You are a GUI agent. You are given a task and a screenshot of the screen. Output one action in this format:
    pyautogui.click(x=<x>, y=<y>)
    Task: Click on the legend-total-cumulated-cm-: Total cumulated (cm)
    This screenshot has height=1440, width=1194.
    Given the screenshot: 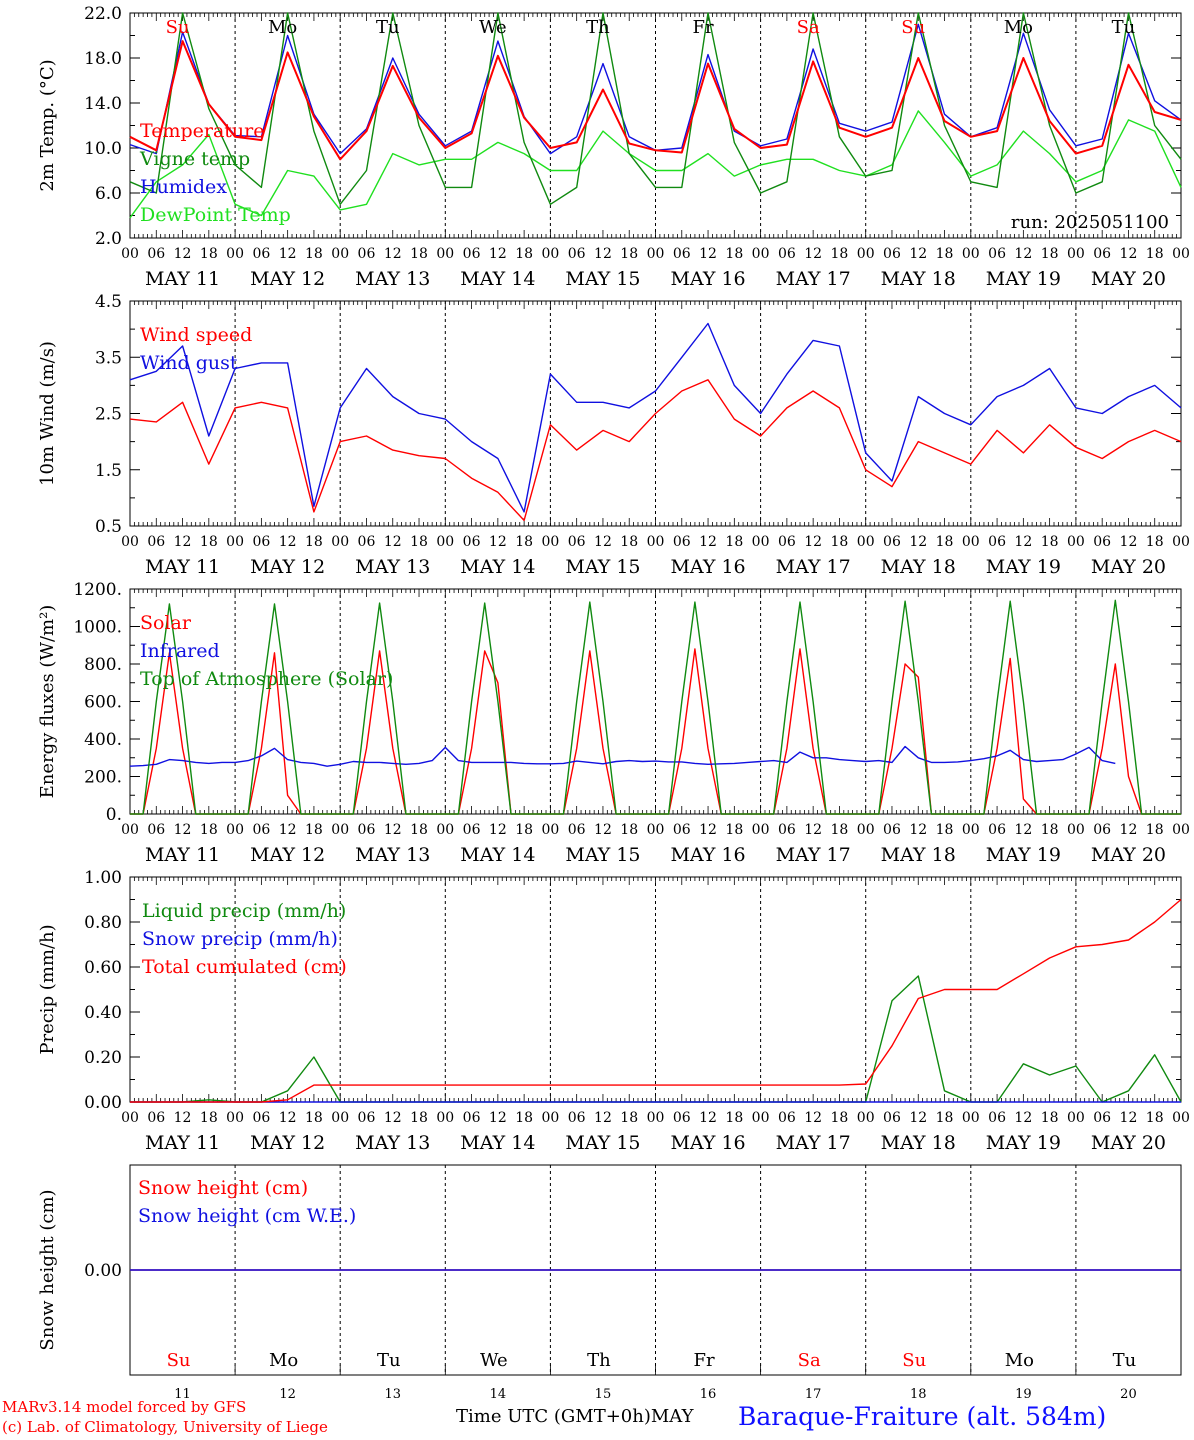 What is the action you would take?
    pyautogui.click(x=244, y=967)
    